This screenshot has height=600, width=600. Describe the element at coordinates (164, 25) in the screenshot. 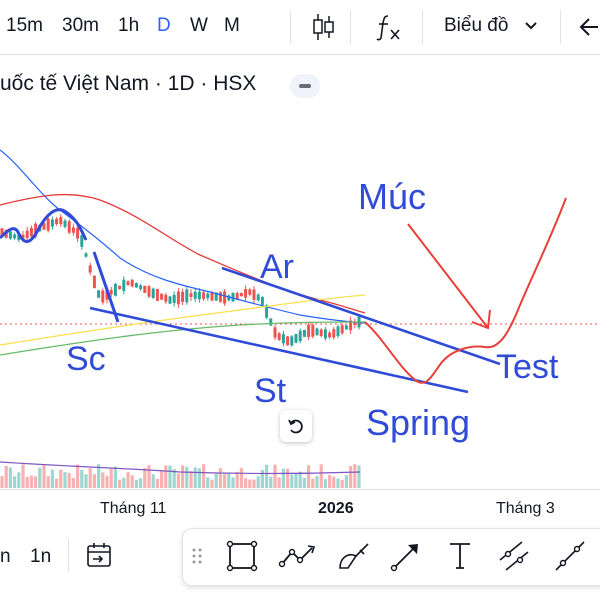

I see `timeframe-d: D` at that location.